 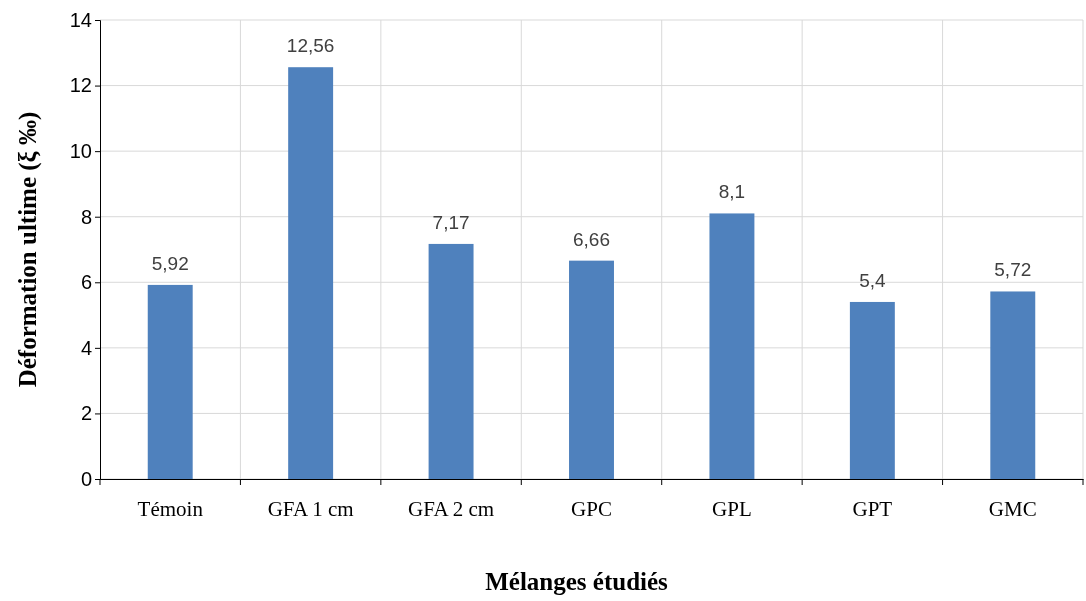 I want to click on y-tick-label: 10, so click(x=80, y=151).